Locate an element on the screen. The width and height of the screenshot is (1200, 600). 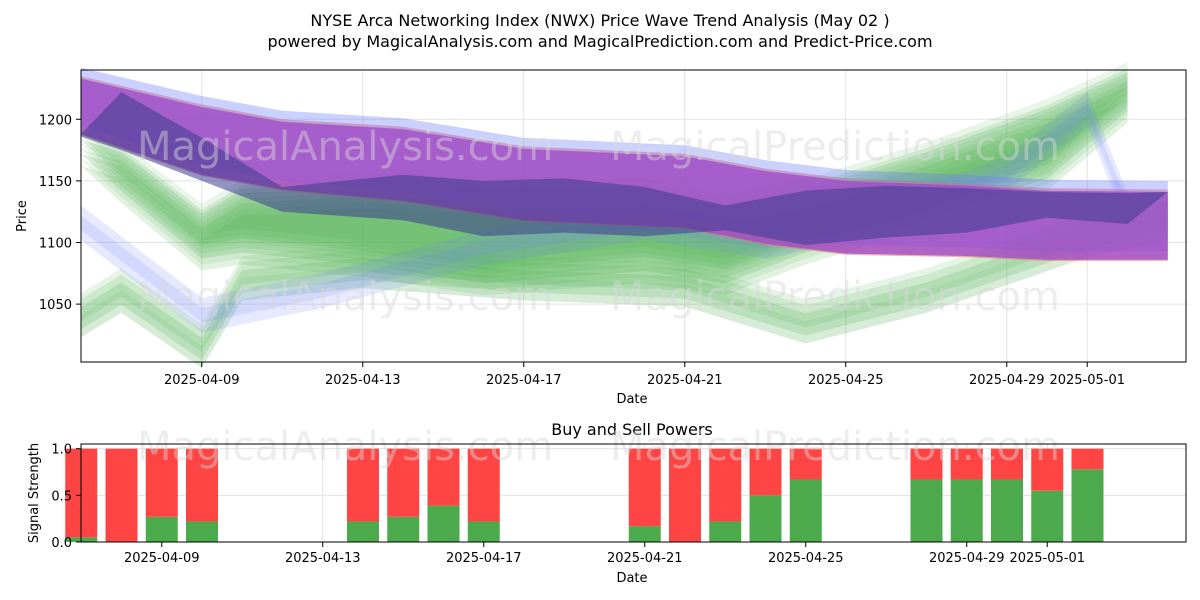
signal-x-tick-label: 2025-04-25 is located at coordinates (806, 558).